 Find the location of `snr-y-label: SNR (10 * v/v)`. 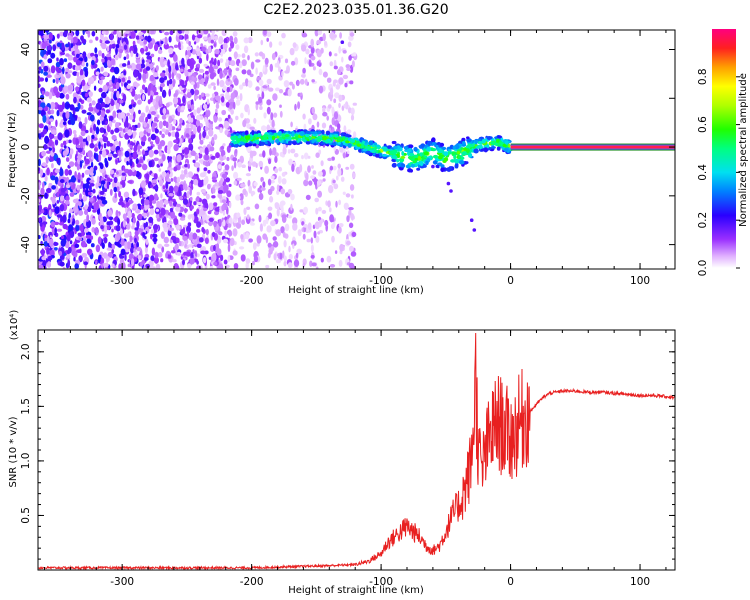

snr-y-label: SNR (10 * v/v) is located at coordinates (13, 451).